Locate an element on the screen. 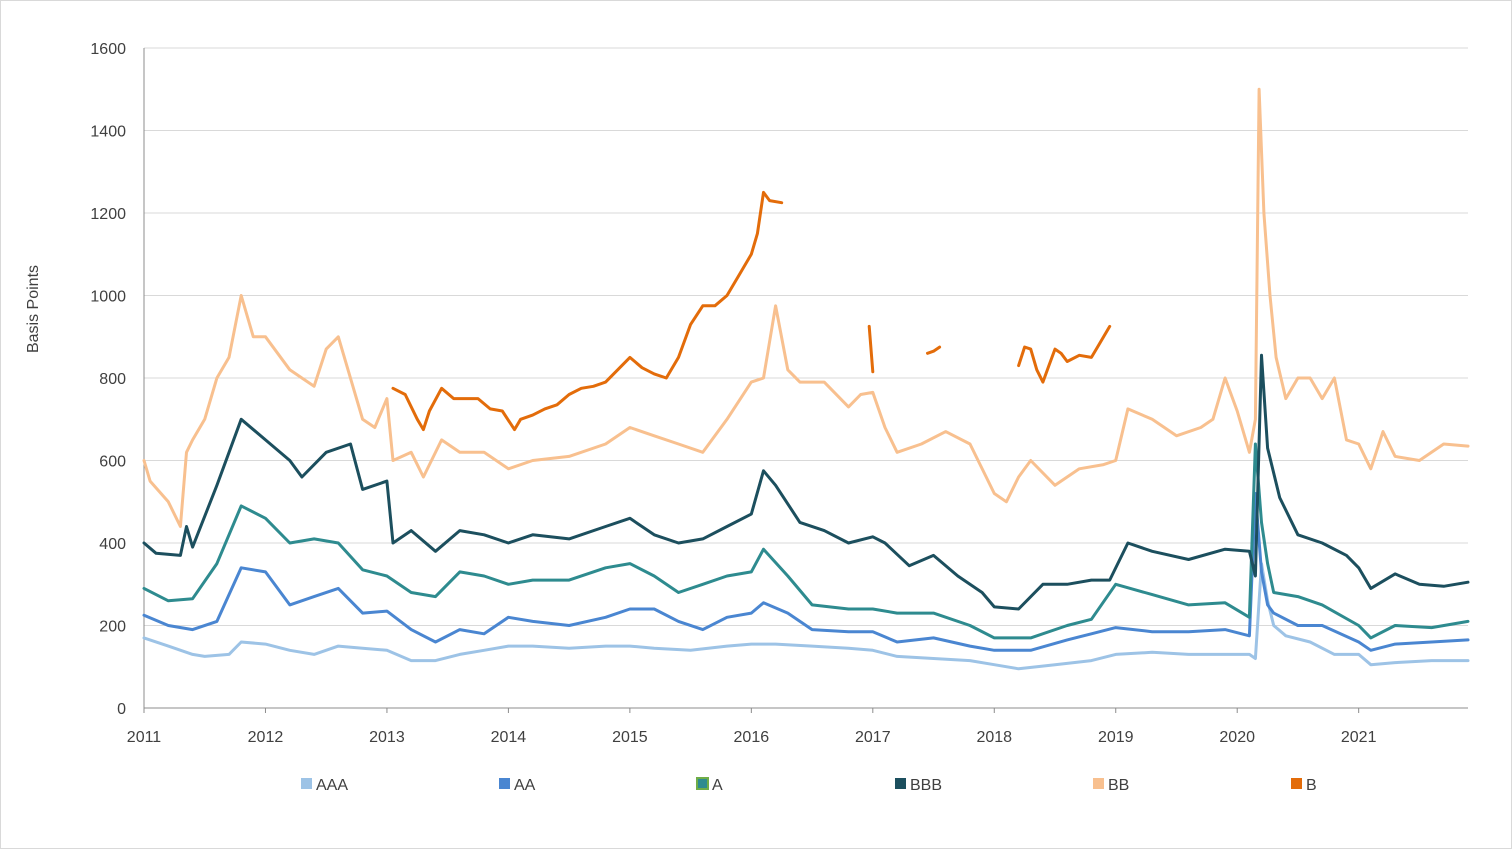 The height and width of the screenshot is (849, 1512). x-tick-label: 2018 is located at coordinates (994, 737).